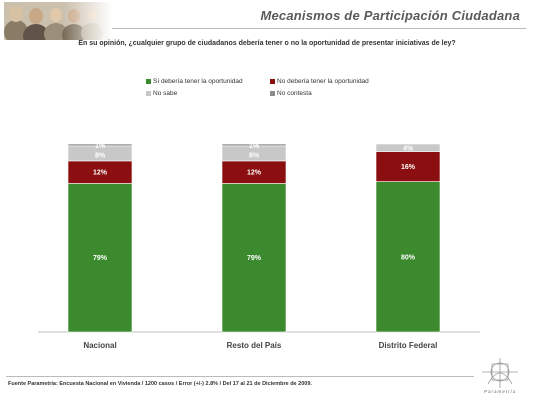  I want to click on category-label-2: Distrito Federal, so click(408, 345).